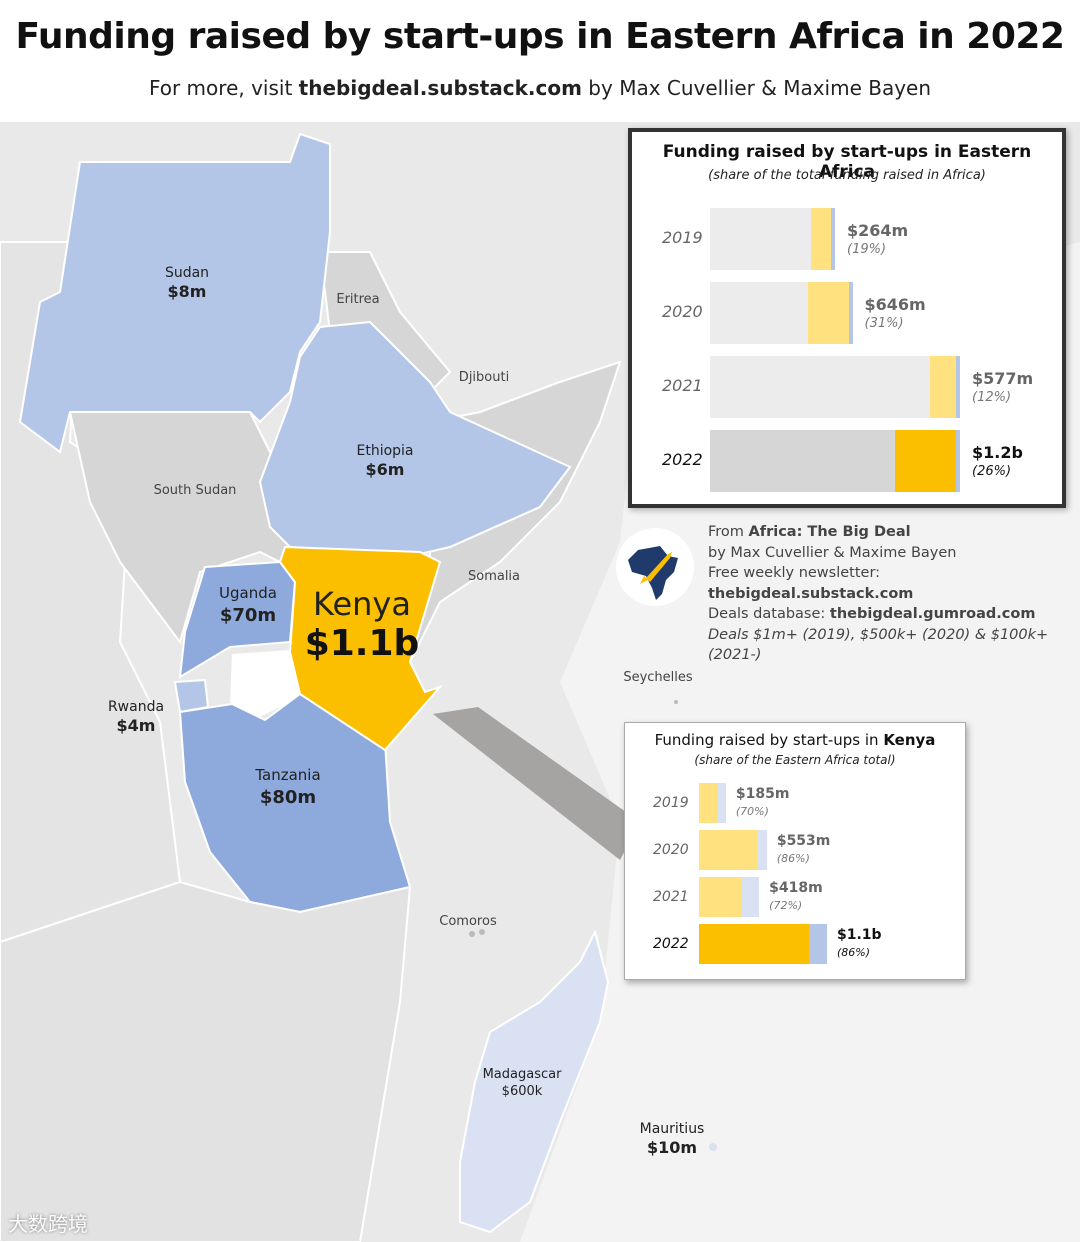 The width and height of the screenshot is (1080, 1242). I want to click on mauritius-dot, so click(713, 1147).